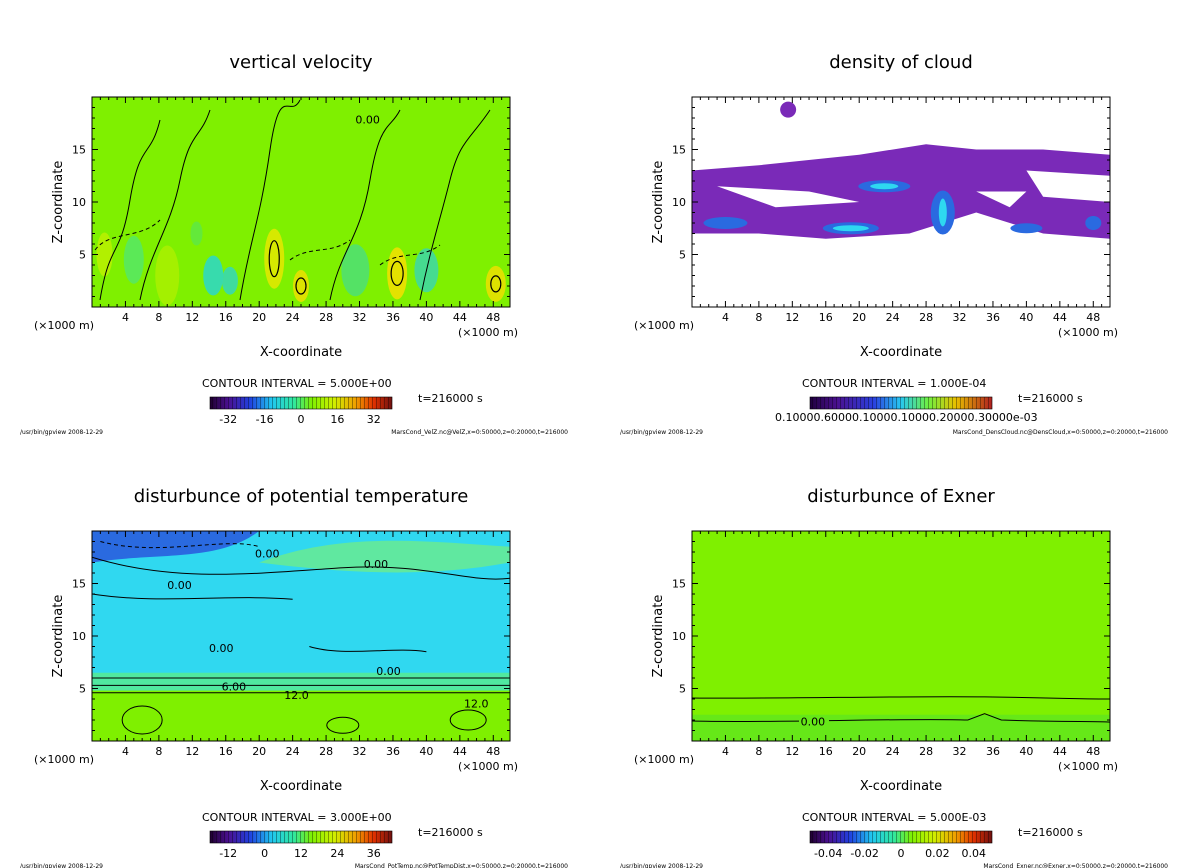  What do you see at coordinates (1026, 228) in the screenshot?
I see `dense-cloud` at bounding box center [1026, 228].